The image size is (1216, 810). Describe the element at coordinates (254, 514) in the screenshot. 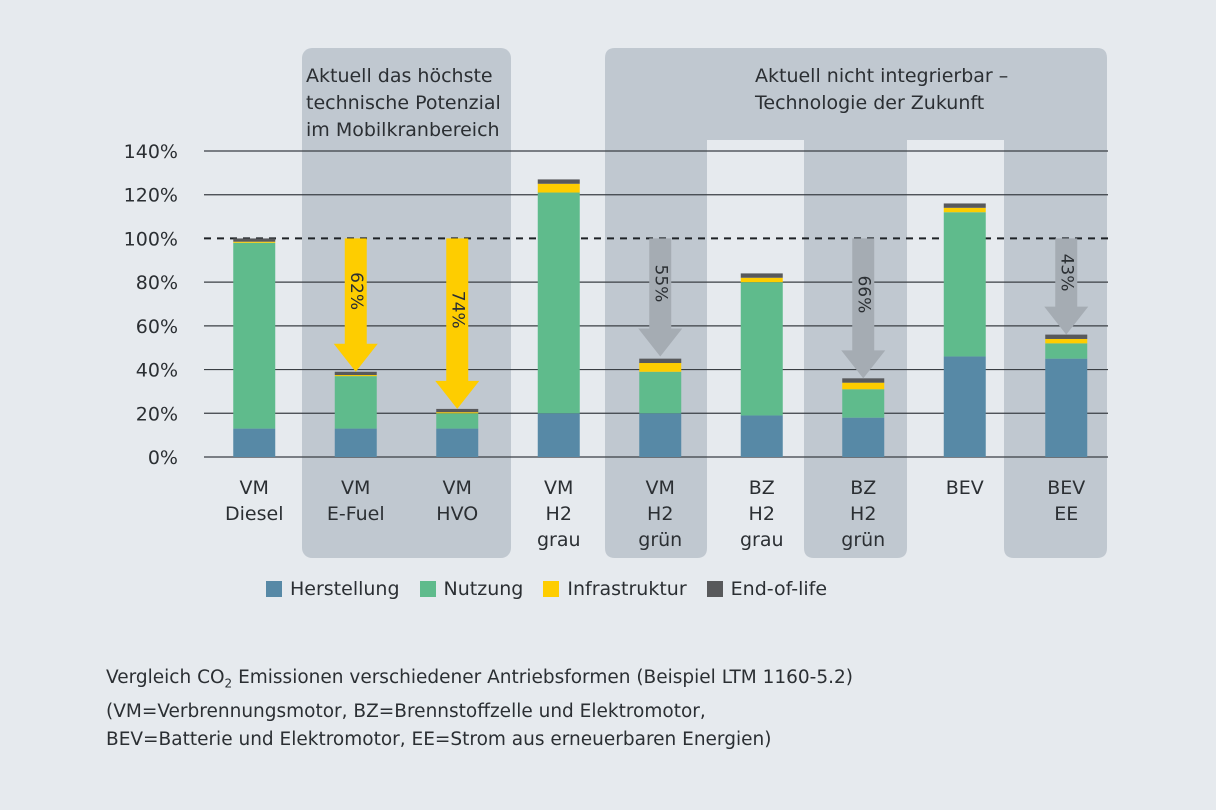

I see `category-label: Diesel` at that location.